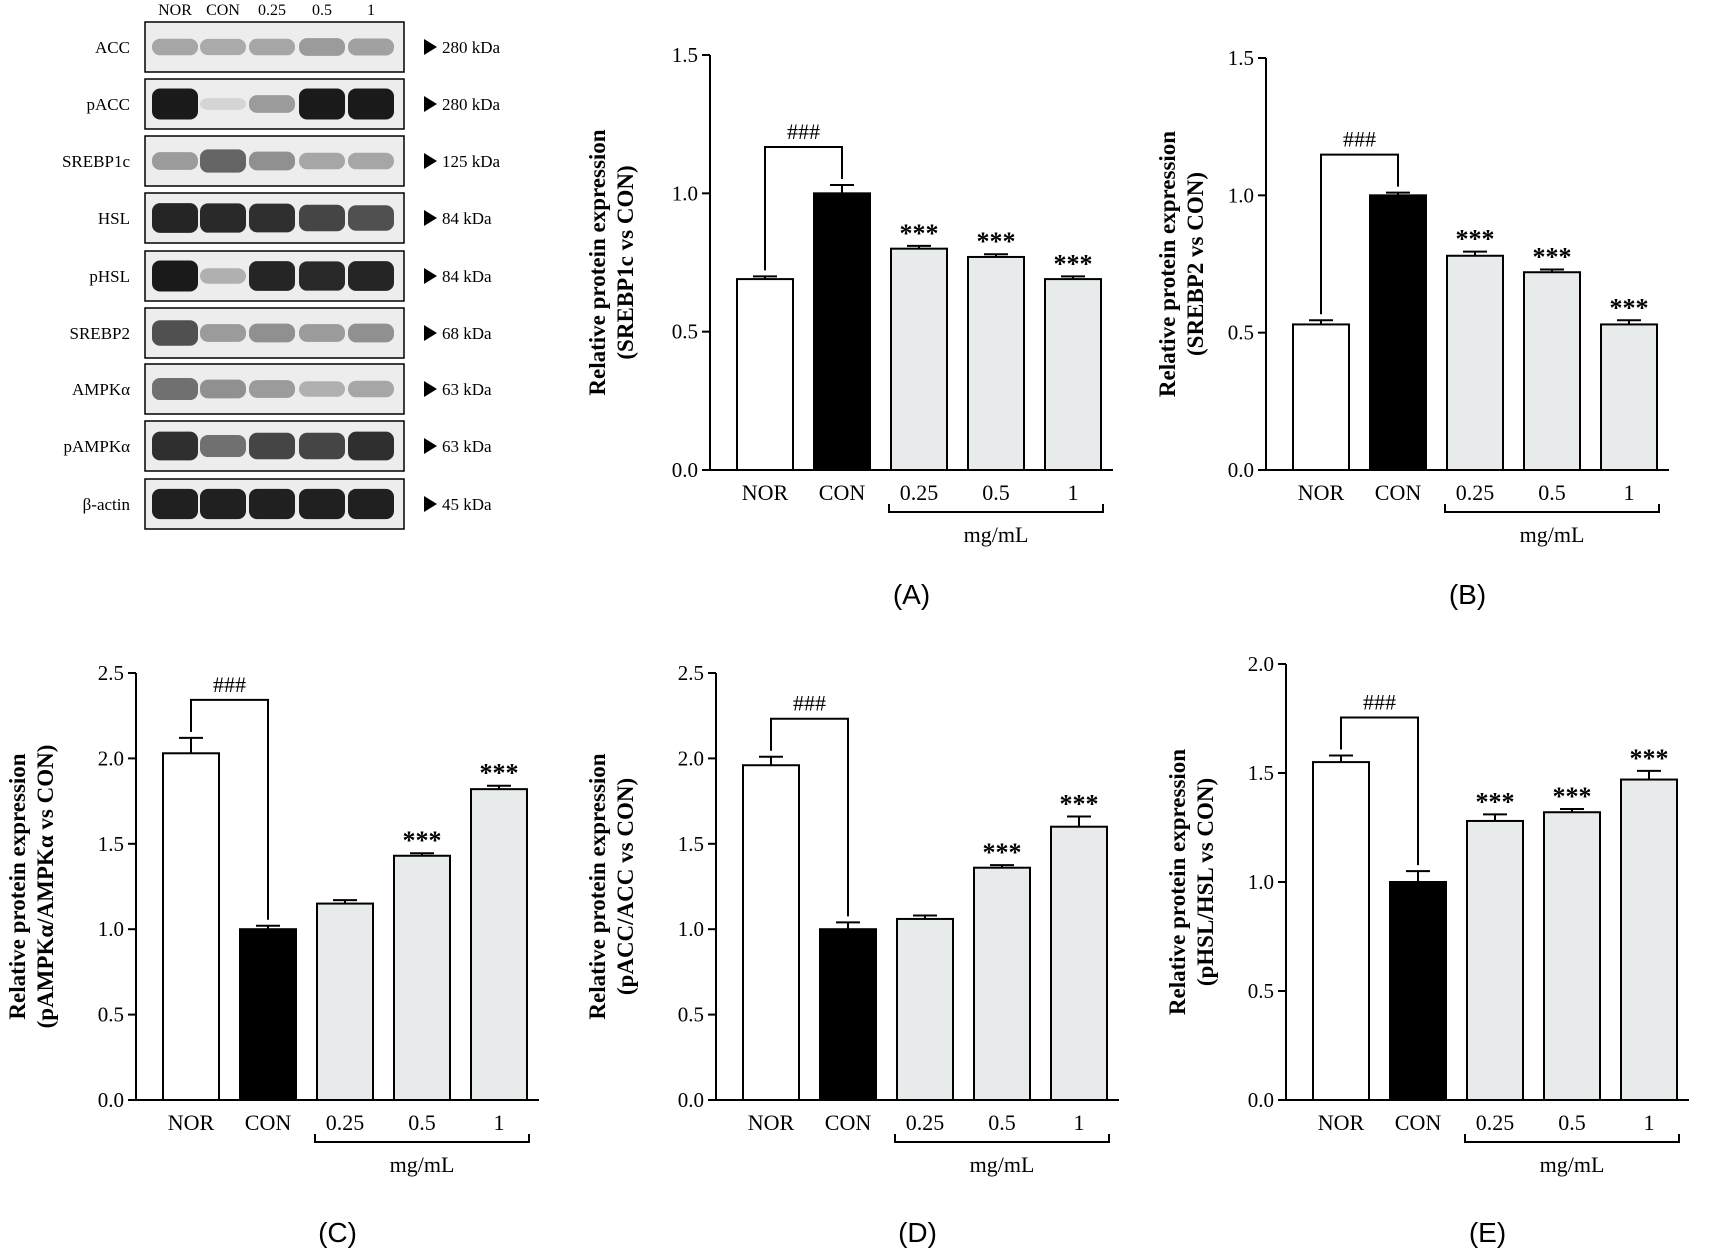  I want to click on blot-row: pAMPKα 63 kDa, so click(277, 446).